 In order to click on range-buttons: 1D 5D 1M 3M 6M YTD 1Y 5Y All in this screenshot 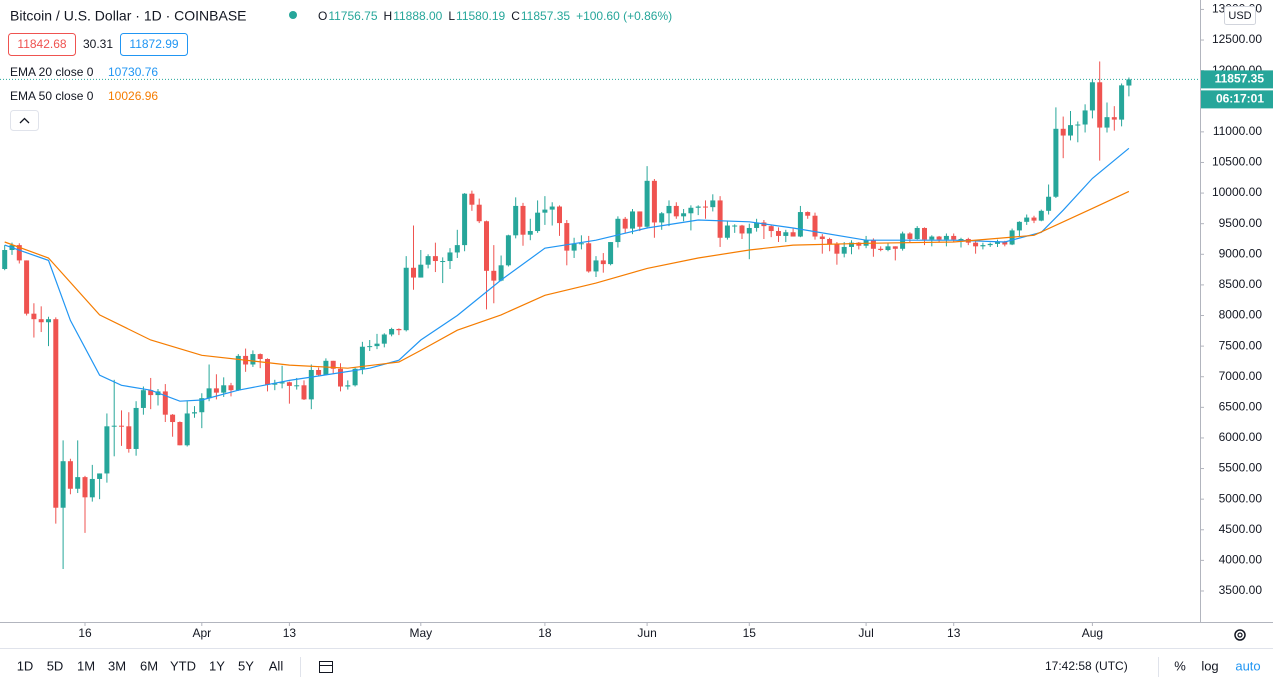, I will do `click(150, 665)`.